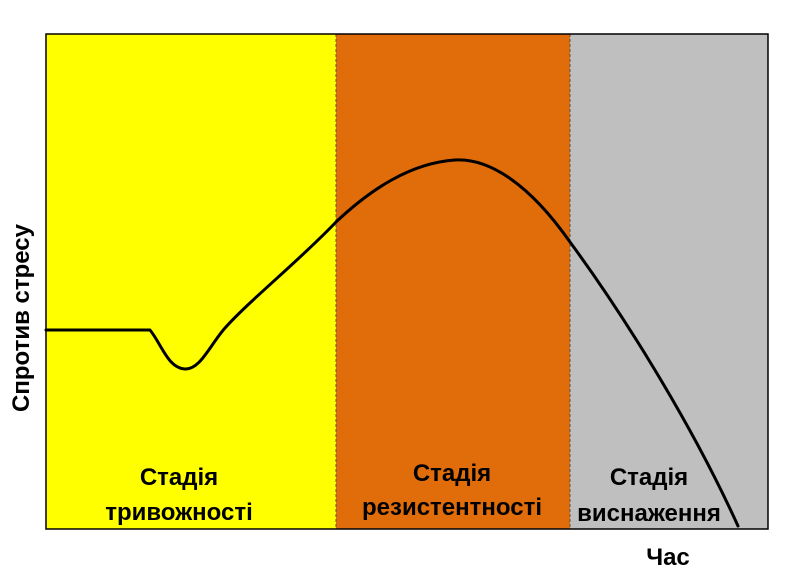  I want to click on y-axis-label: Спротив стресу, so click(21, 317).